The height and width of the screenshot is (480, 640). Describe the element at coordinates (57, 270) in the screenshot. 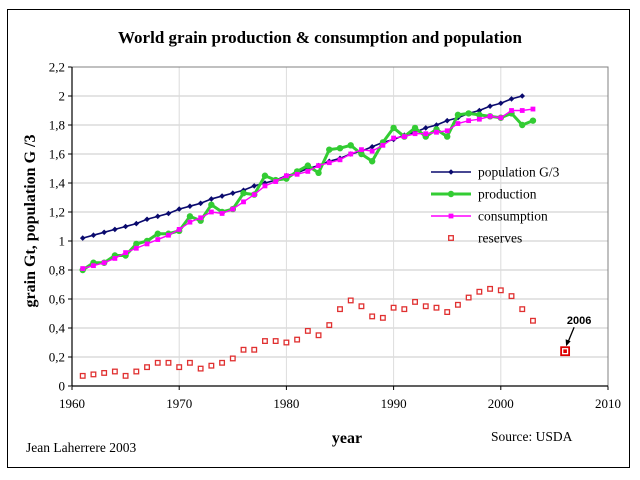

I see `y-tick-label: 0,8` at that location.